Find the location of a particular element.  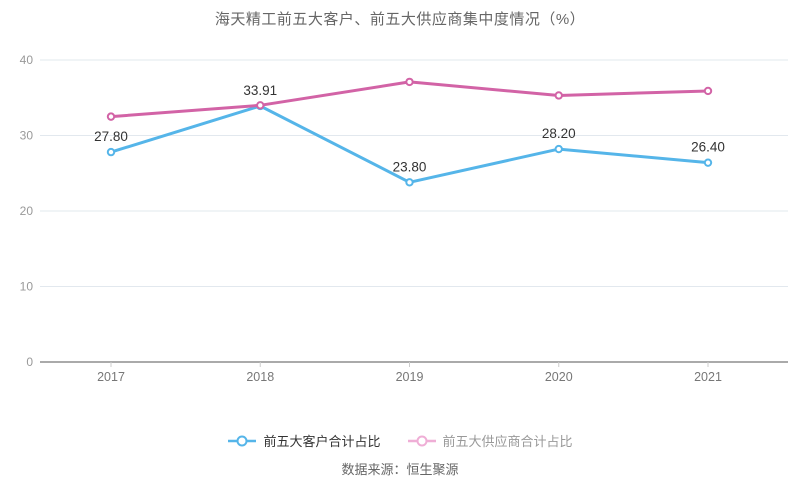

legend-label-suppliers: 前五大供应商合计占比 is located at coordinates (507, 441).